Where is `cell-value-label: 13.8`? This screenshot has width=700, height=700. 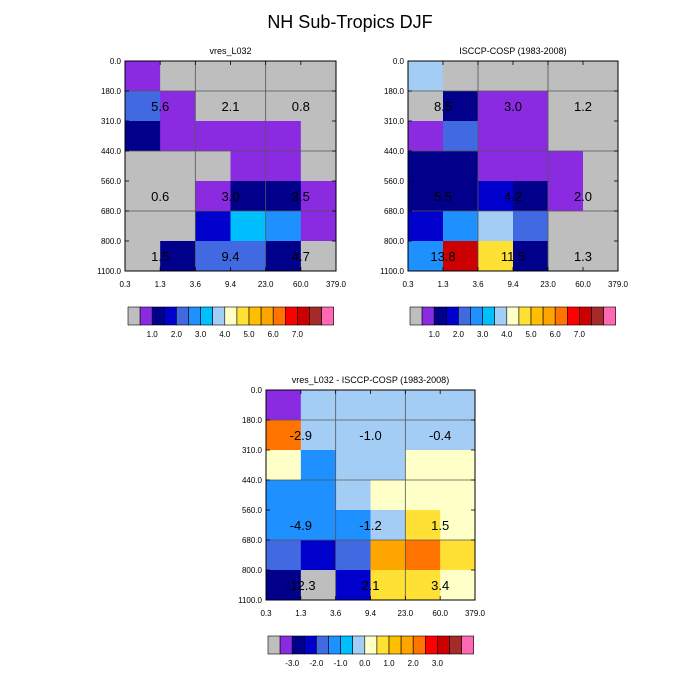 cell-value-label: 13.8 is located at coordinates (442, 256).